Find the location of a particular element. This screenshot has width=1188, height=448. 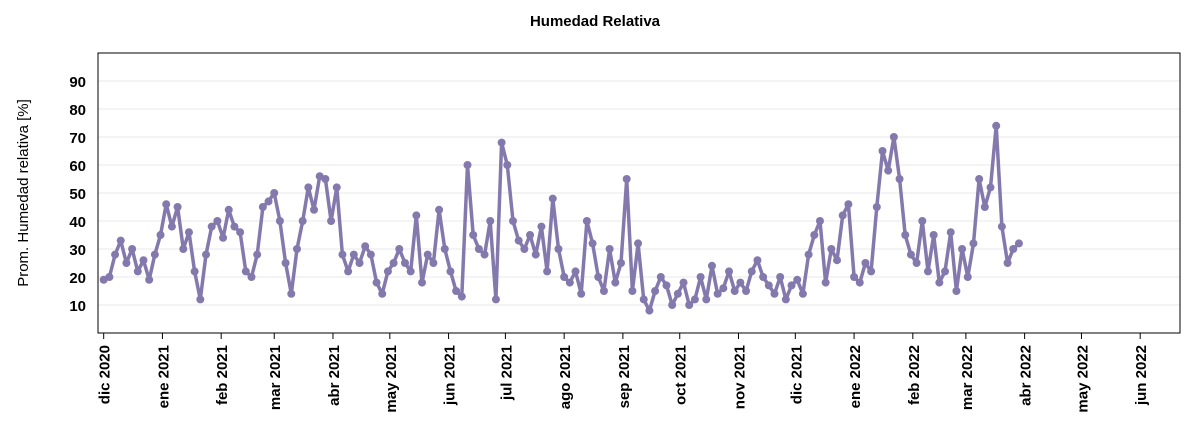

x-tick-label: jul 2021 is located at coordinates (506, 373).